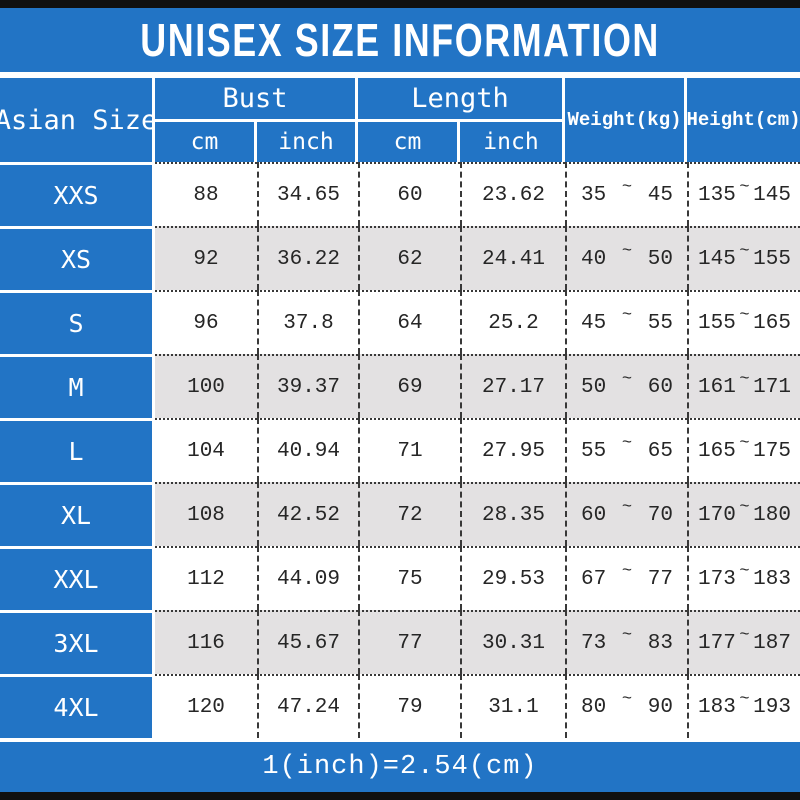  Describe the element at coordinates (77, 514) in the screenshot. I see `size-label-XL: XL` at that location.